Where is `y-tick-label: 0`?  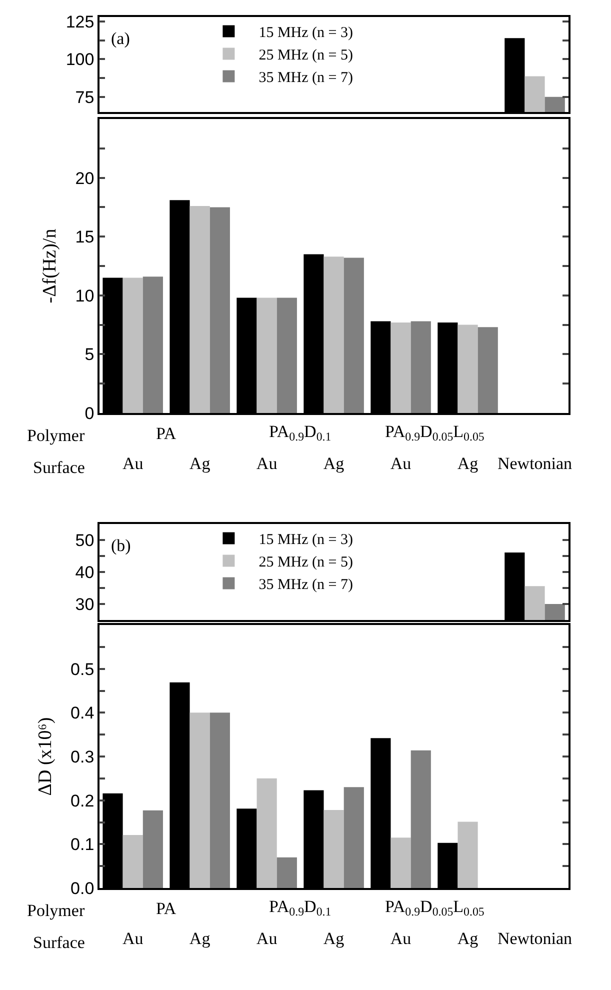
y-tick-label: 0 is located at coordinates (89, 413).